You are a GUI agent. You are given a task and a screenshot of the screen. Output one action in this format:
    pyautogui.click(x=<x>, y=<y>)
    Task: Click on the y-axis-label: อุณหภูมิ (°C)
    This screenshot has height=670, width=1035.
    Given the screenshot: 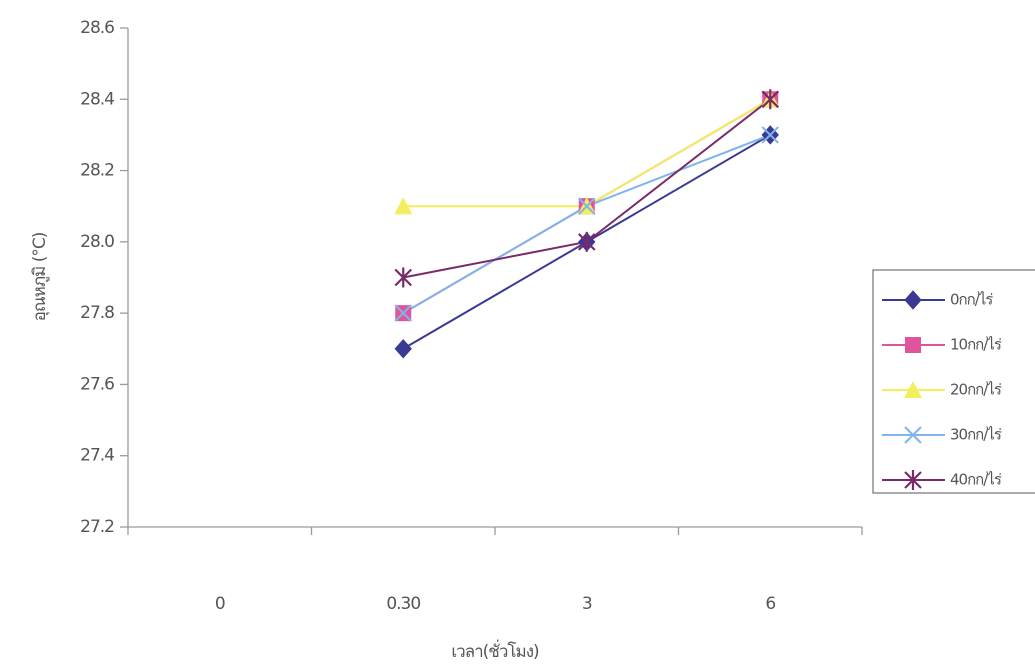 What is the action you would take?
    pyautogui.click(x=40, y=276)
    